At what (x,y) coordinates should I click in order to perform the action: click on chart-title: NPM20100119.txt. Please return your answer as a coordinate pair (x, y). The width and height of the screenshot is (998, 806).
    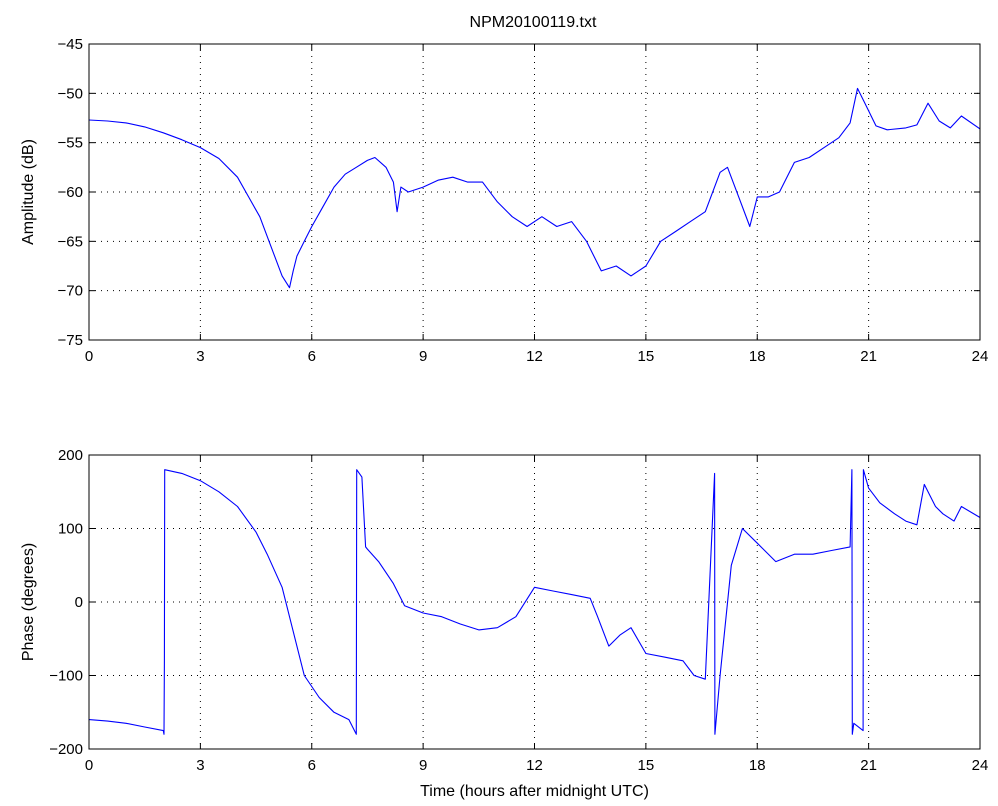
    Looking at the image, I should click on (533, 22).